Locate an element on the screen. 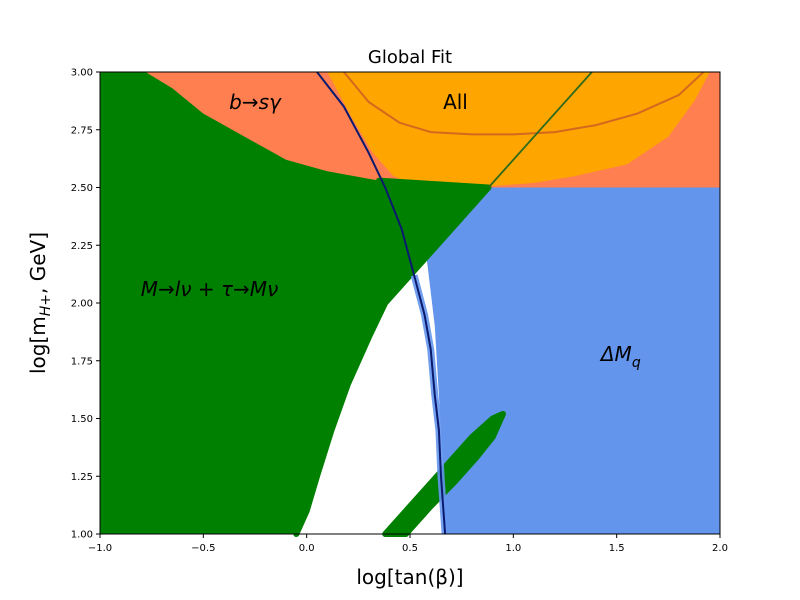  y-tick-label: 1.50 is located at coordinates (82, 419).